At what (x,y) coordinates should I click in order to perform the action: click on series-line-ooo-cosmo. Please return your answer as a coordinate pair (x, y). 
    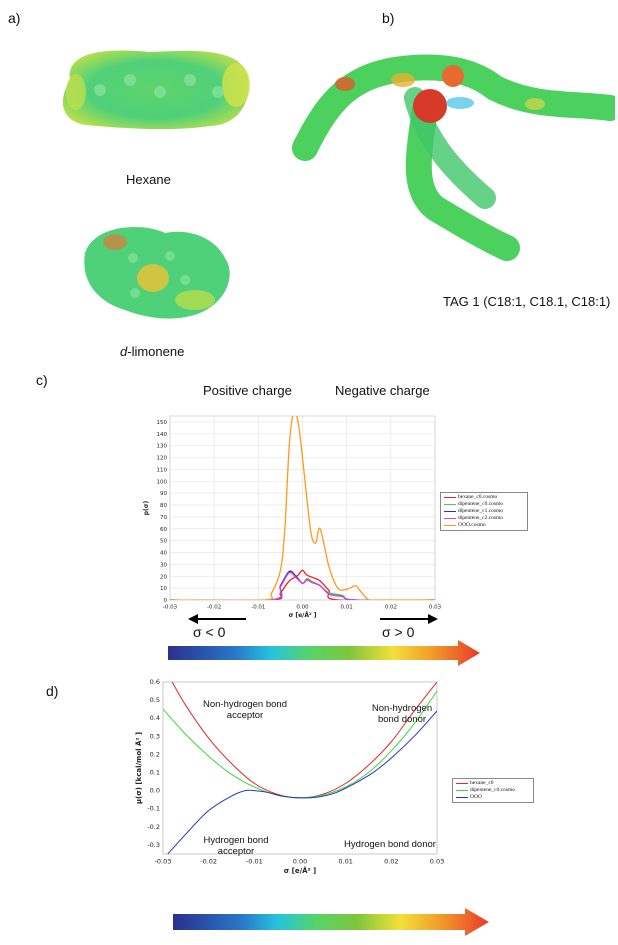
    Looking at the image, I should click on (302, 508).